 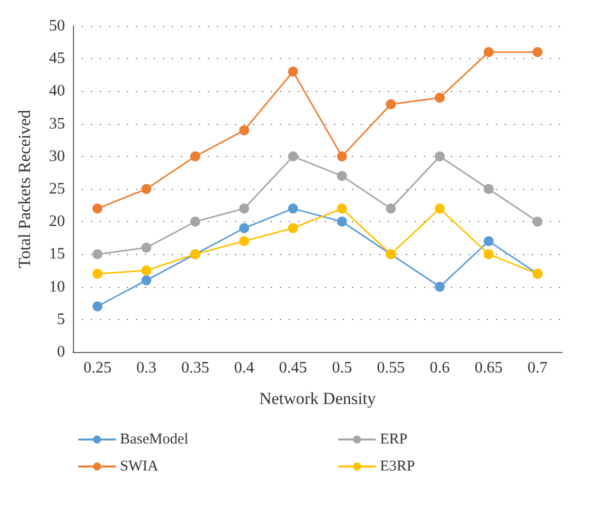 I want to click on y-tick-label: 40, so click(x=57, y=91).